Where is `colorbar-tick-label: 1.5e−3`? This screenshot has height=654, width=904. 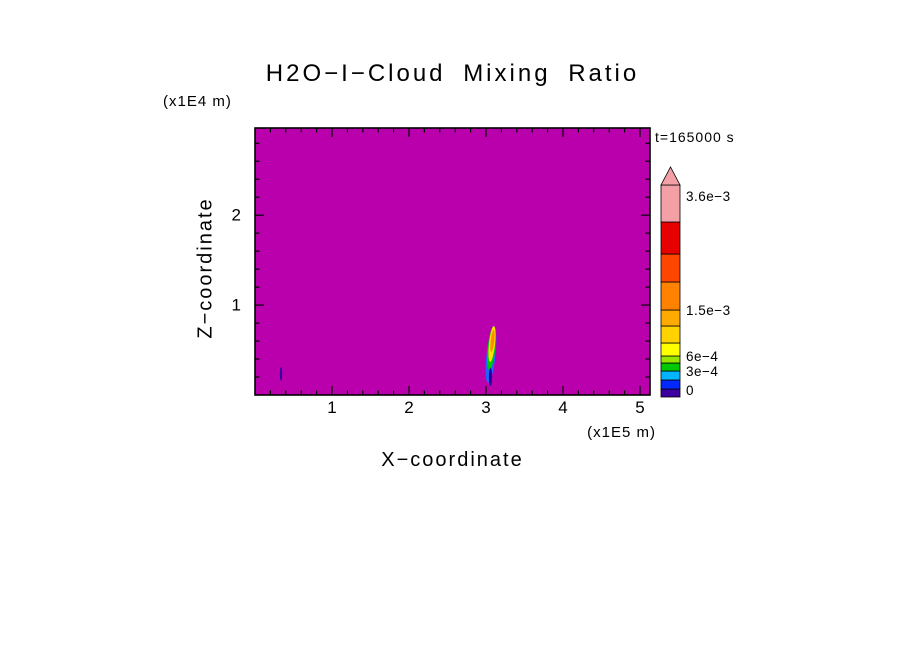 colorbar-tick-label: 1.5e−3 is located at coordinates (708, 310).